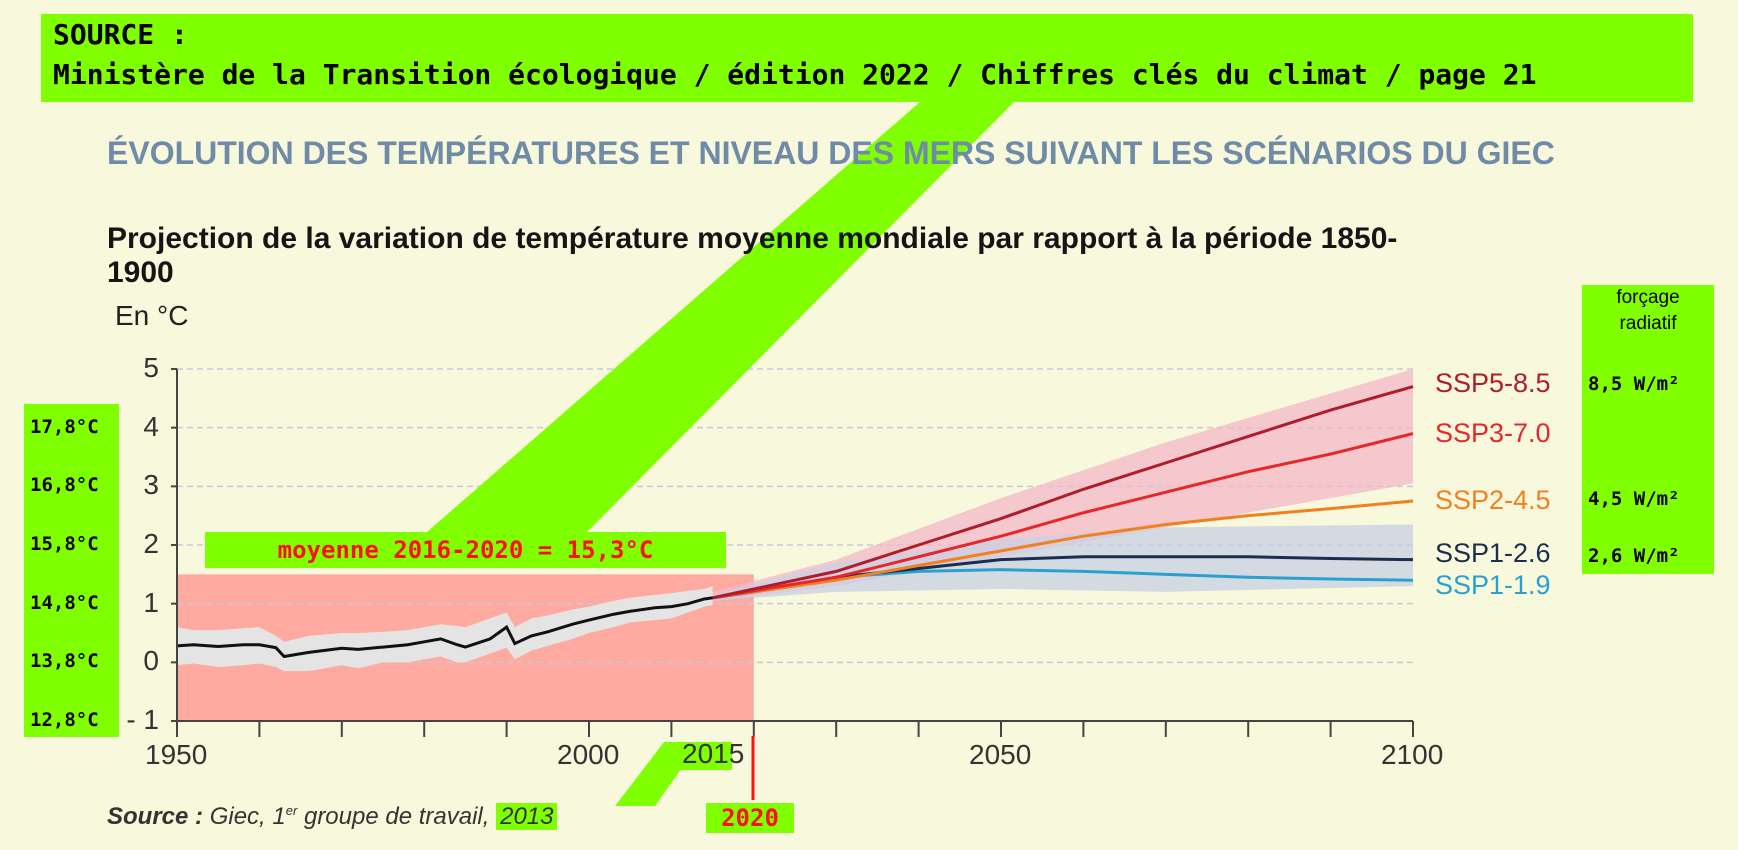 The image size is (1738, 850). What do you see at coordinates (151, 426) in the screenshot?
I see `y-tick-label: 4` at bounding box center [151, 426].